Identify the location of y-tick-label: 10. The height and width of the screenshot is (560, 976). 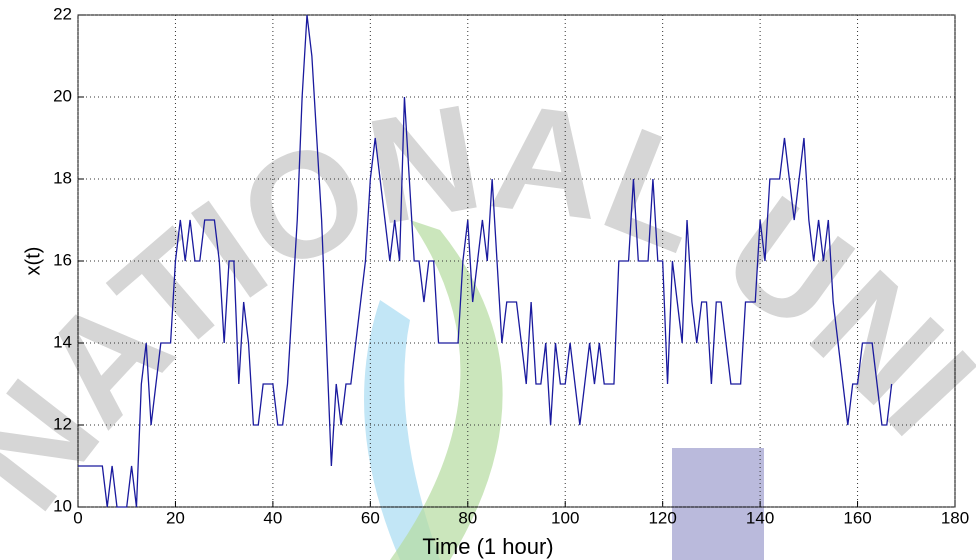
(62, 505).